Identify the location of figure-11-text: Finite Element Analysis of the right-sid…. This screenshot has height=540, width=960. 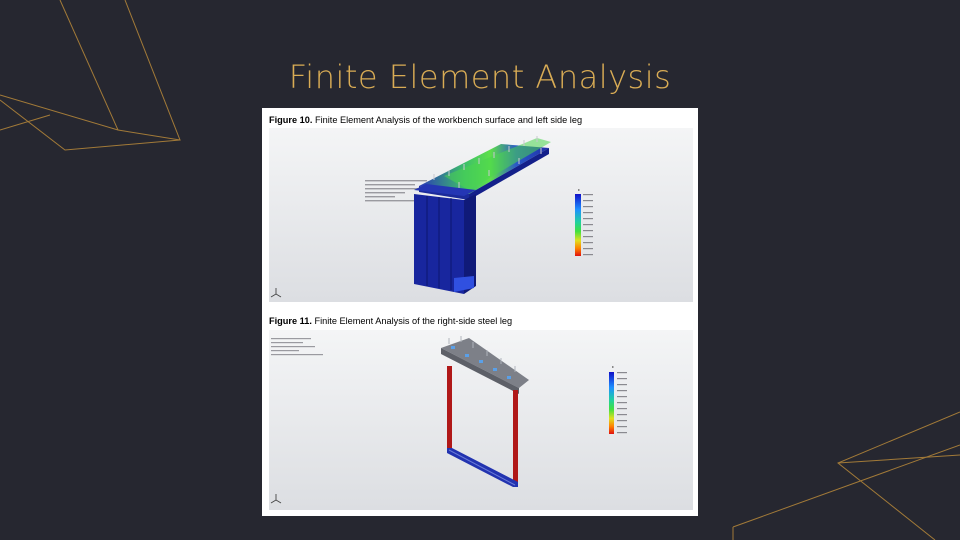
(413, 321).